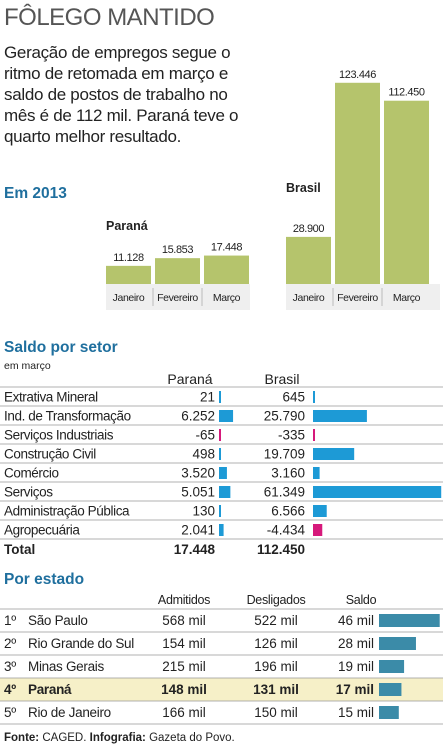  Describe the element at coordinates (276, 712) in the screenshot. I see `state-desligados: 150 mil` at that location.